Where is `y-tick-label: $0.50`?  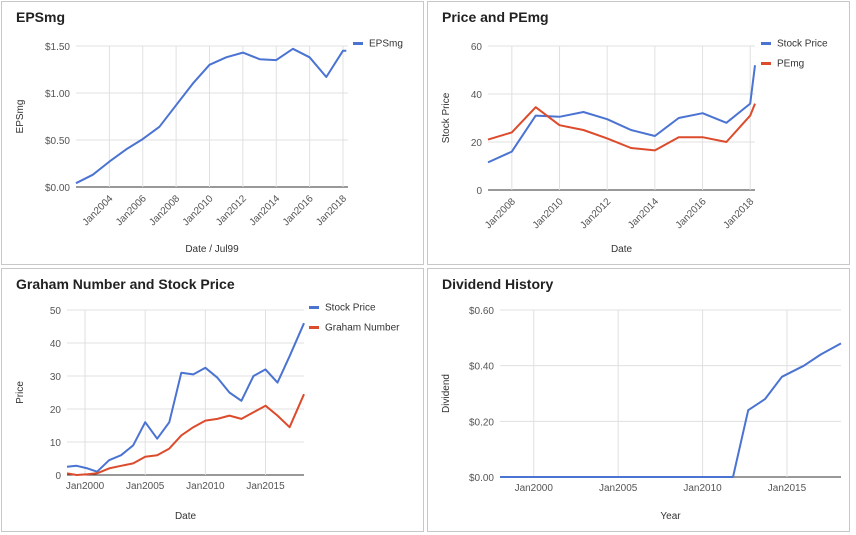
y-tick-label: $0.50 is located at coordinates (57, 141).